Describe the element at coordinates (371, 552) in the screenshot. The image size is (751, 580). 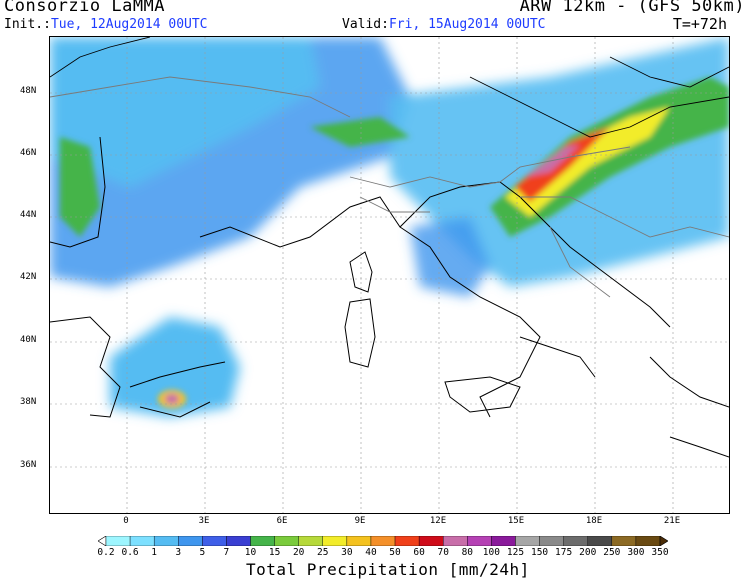
I see `colorbar-level-label: 40` at that location.